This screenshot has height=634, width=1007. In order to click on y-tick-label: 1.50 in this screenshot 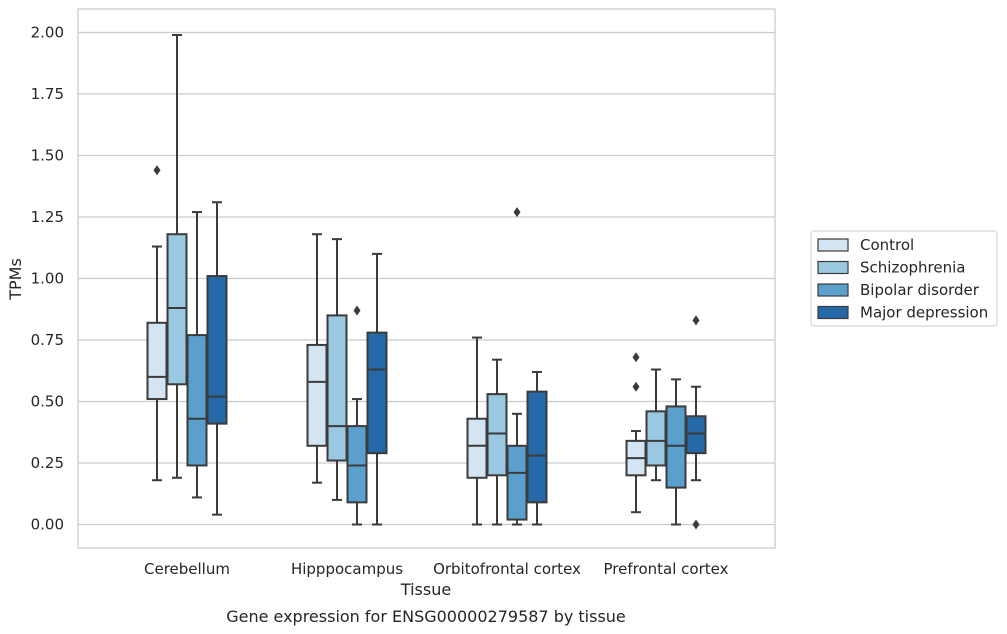, I will do `click(47, 156)`.